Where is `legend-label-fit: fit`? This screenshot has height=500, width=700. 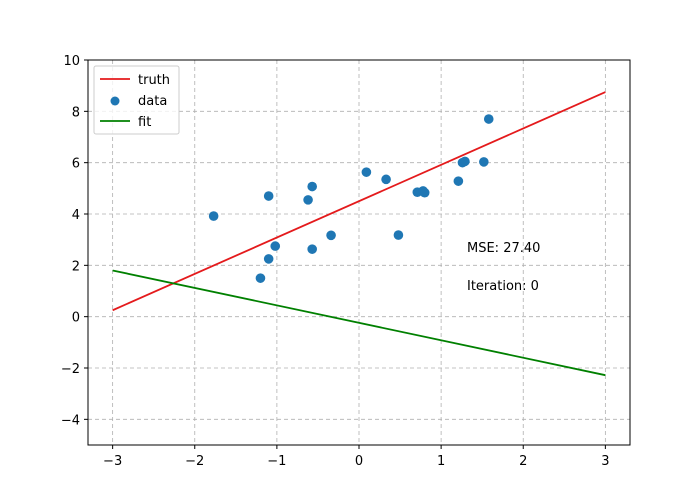 legend-label-fit: fit is located at coordinates (144, 122).